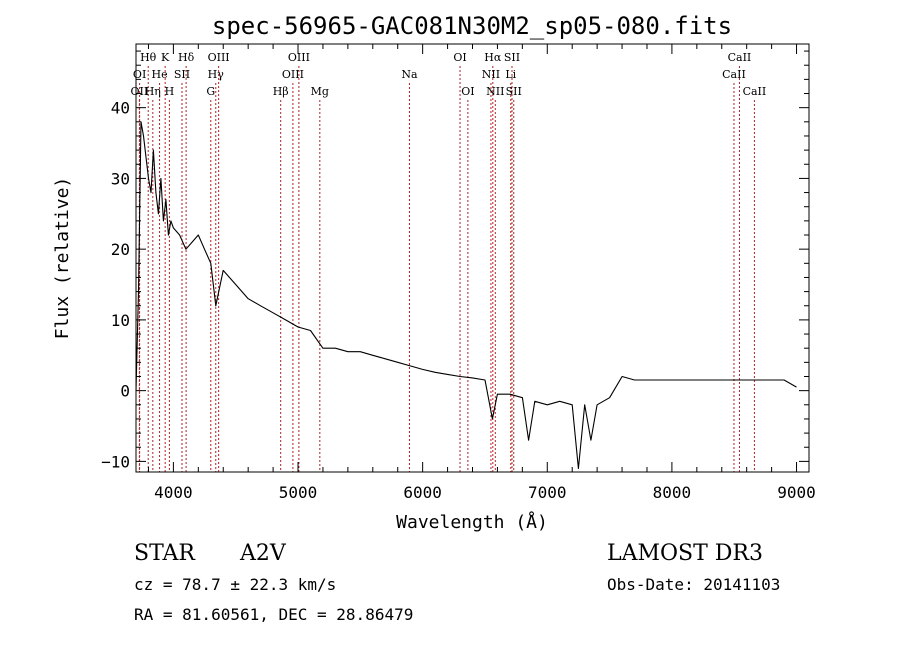  What do you see at coordinates (173, 492) in the screenshot?
I see `x-tick-label: 4000` at bounding box center [173, 492].